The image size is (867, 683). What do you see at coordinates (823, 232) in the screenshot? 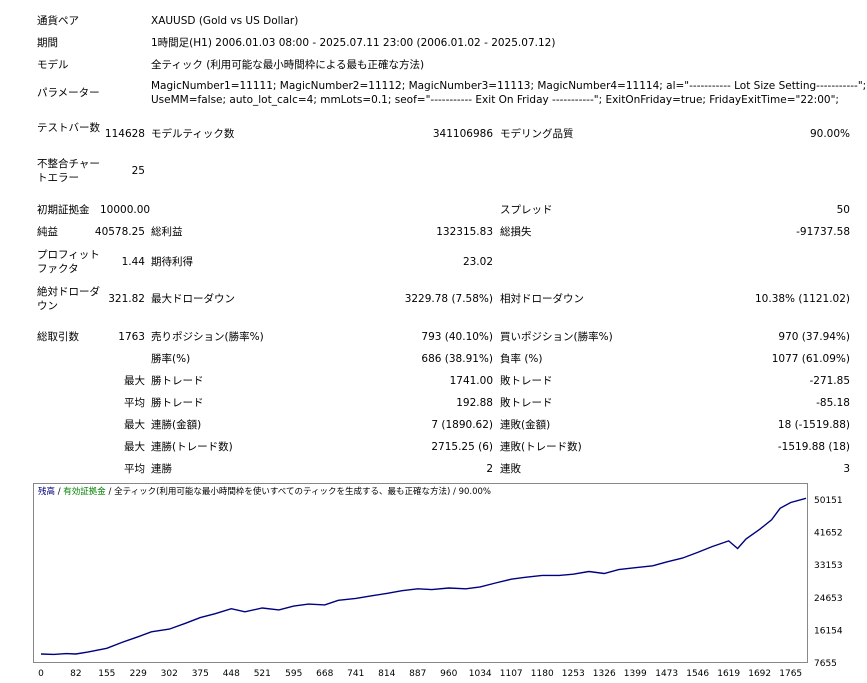
I see `gross-loss-value: -91737.58` at bounding box center [823, 232].